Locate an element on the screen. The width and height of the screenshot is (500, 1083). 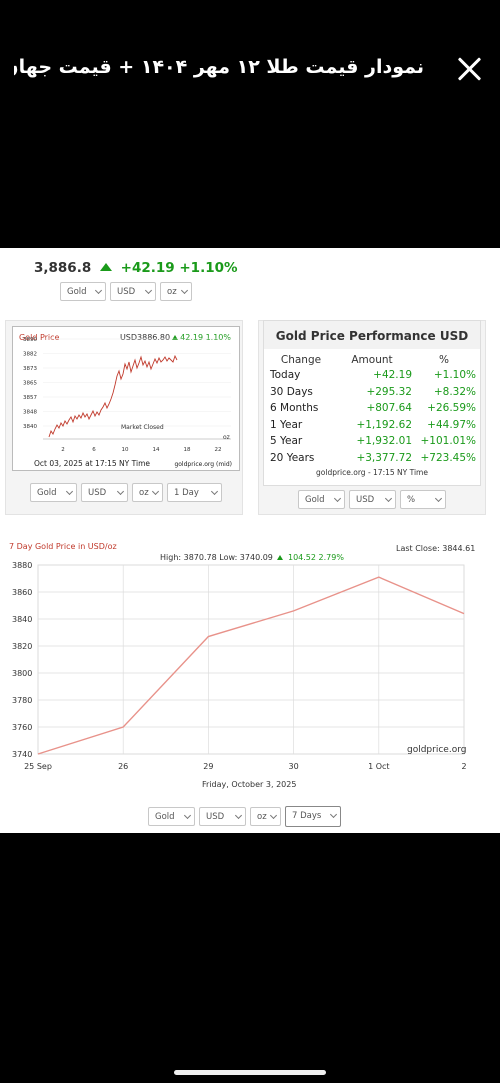
mini-range-select: 1 Day is located at coordinates (194, 492).